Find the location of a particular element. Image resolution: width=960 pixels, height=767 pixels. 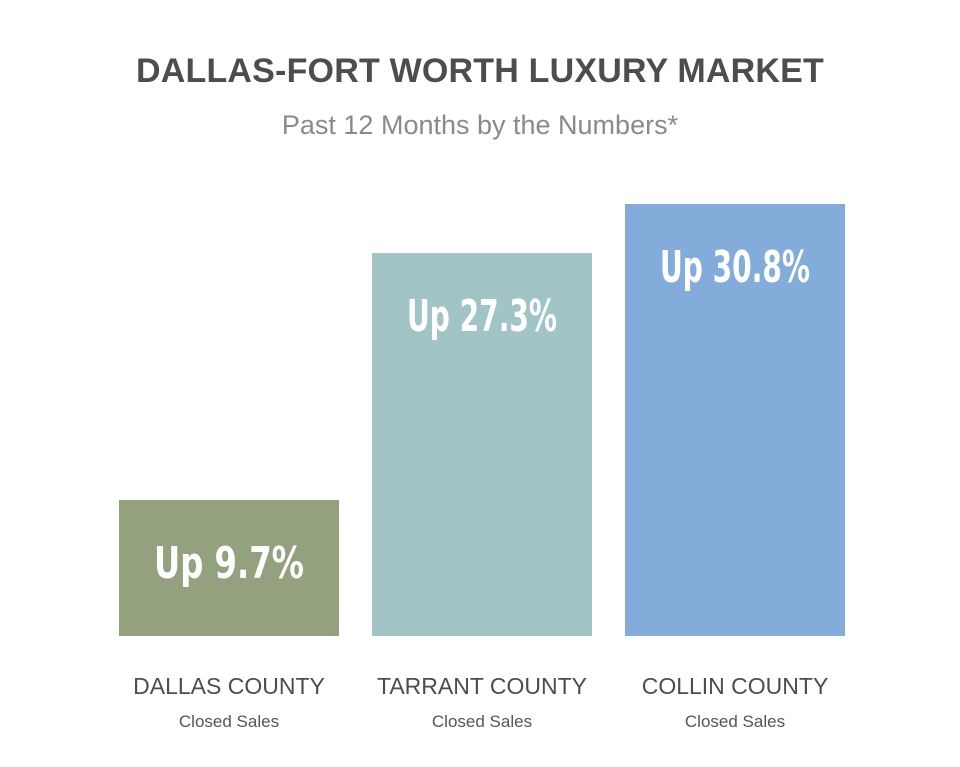

category-sublabel-2: Closed Sales is located at coordinates (482, 721).